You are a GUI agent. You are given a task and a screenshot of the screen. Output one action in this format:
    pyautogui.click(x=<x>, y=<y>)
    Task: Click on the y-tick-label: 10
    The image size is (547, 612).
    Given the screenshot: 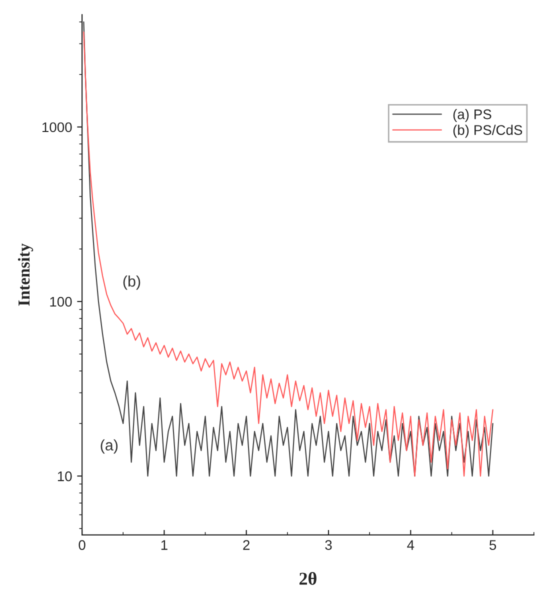 What is the action you would take?
    pyautogui.click(x=65, y=476)
    